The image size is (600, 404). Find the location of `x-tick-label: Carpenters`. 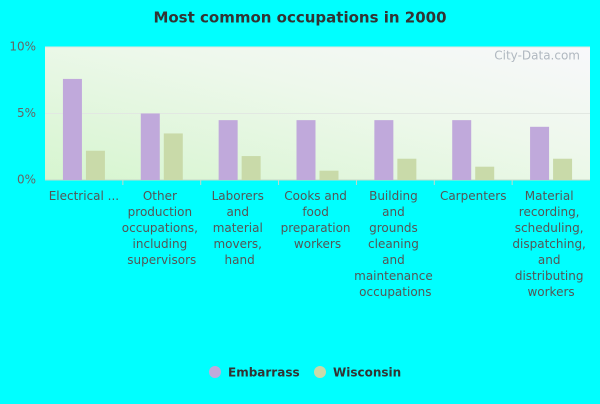

x-tick-label: Carpenters is located at coordinates (473, 196).